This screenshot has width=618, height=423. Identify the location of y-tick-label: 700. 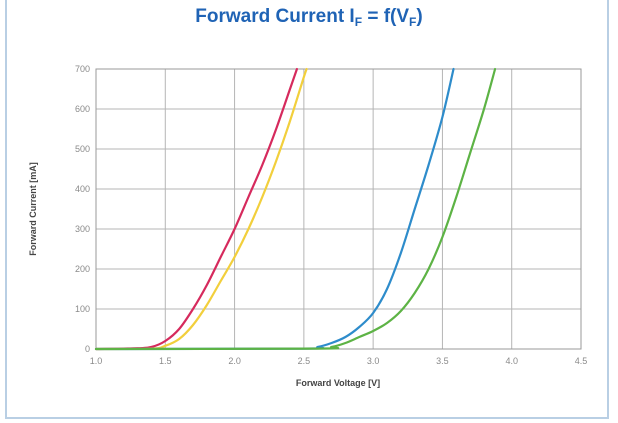
(82, 69).